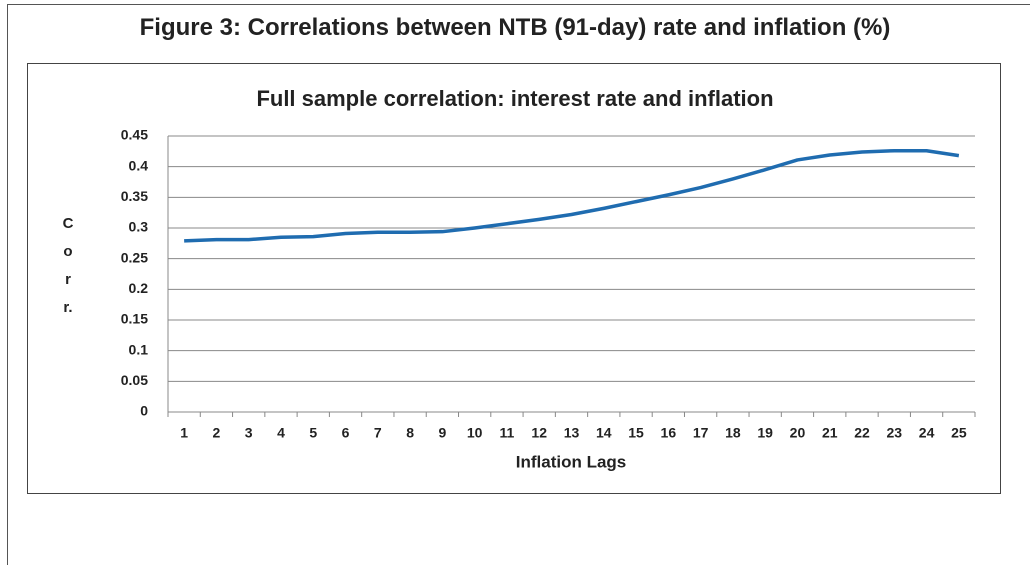 The height and width of the screenshot is (565, 1030). What do you see at coordinates (571, 461) in the screenshot?
I see `x-axis-title: Inflation Lags` at bounding box center [571, 461].